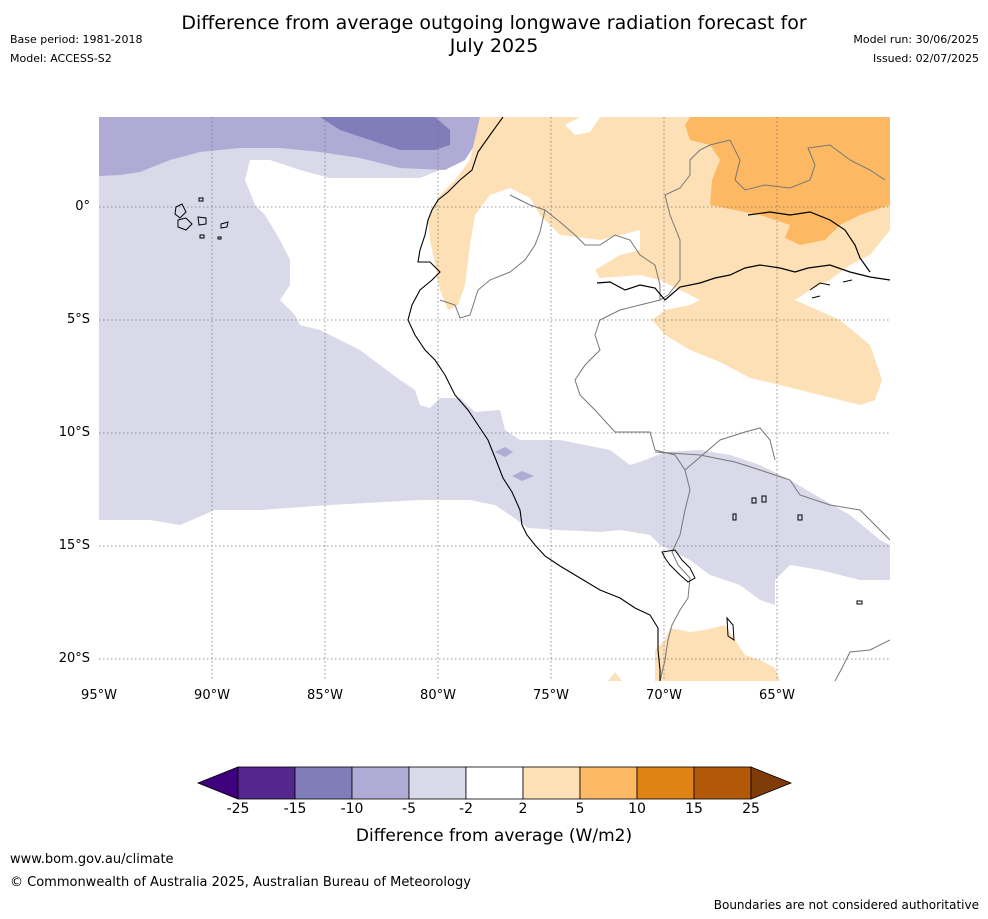 Image resolution: width=988 pixels, height=919 pixels. What do you see at coordinates (494, 46) in the screenshot?
I see `title-line-2: July 2025` at bounding box center [494, 46].